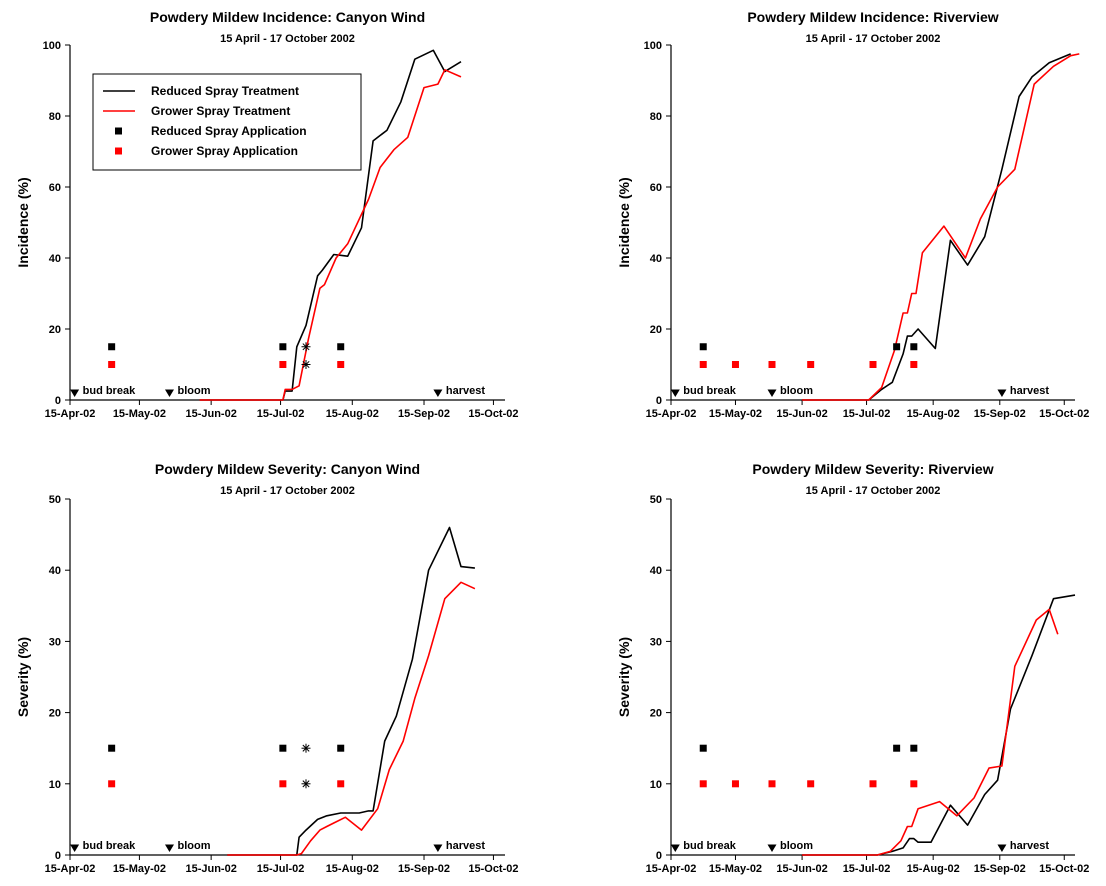 This screenshot has width=1106, height=886. I want to click on legend-box, so click(227, 122).